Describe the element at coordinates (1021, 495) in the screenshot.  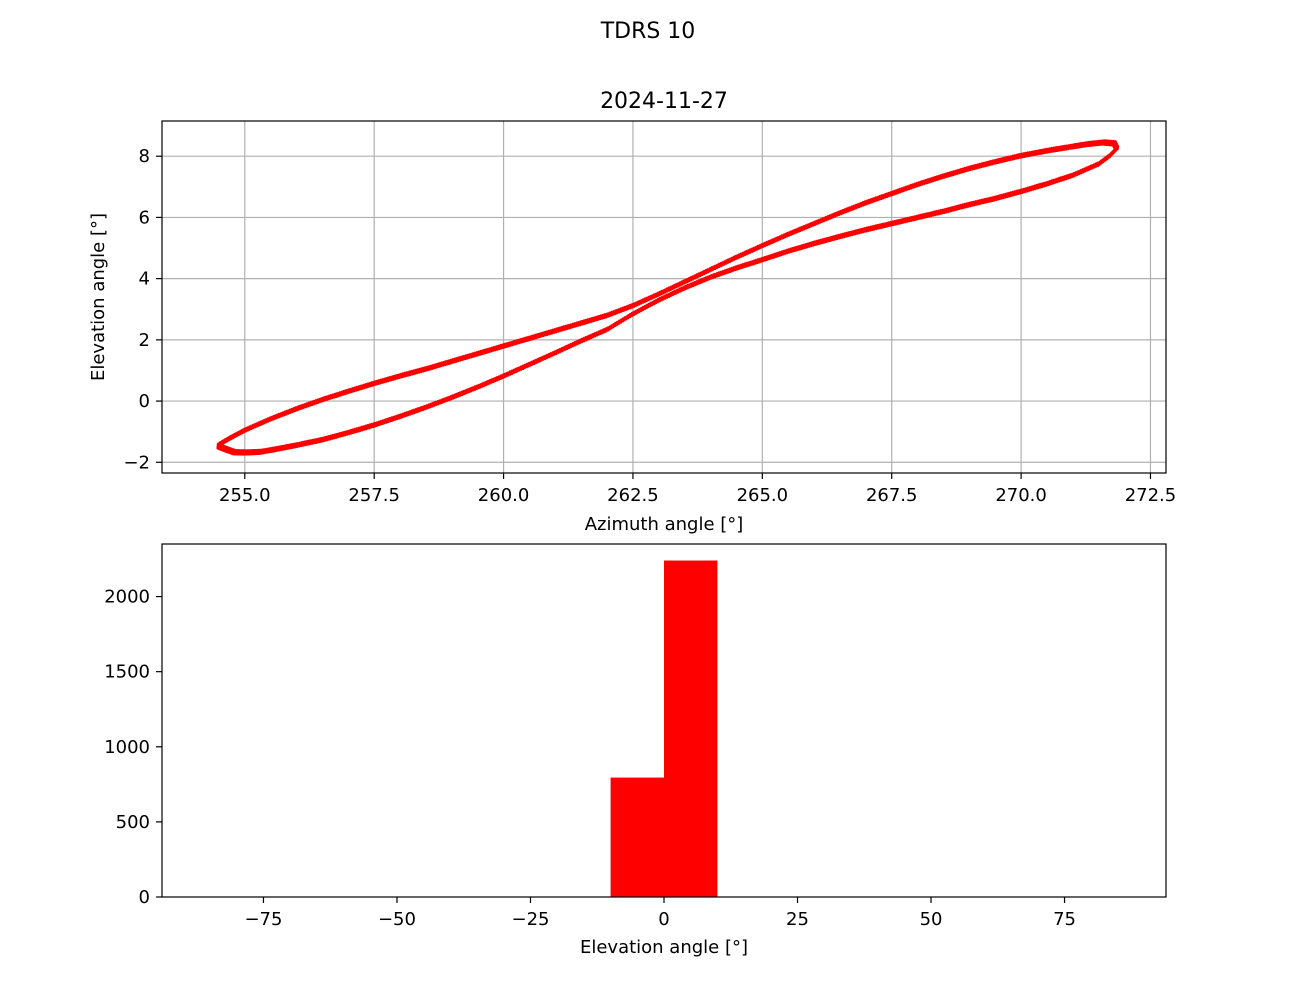
I see `scatter-x-tick-label: 270.0` at that location.